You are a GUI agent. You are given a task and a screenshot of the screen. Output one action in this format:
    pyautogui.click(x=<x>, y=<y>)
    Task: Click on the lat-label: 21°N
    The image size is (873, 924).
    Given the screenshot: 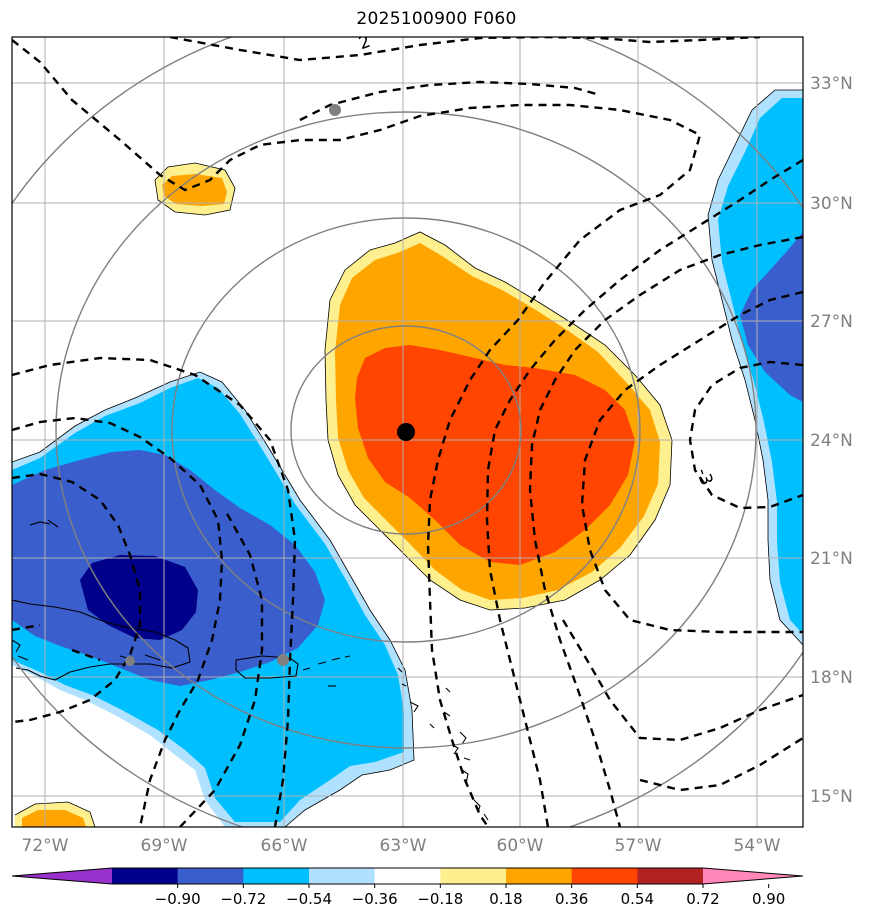 What is the action you would take?
    pyautogui.click(x=831, y=559)
    